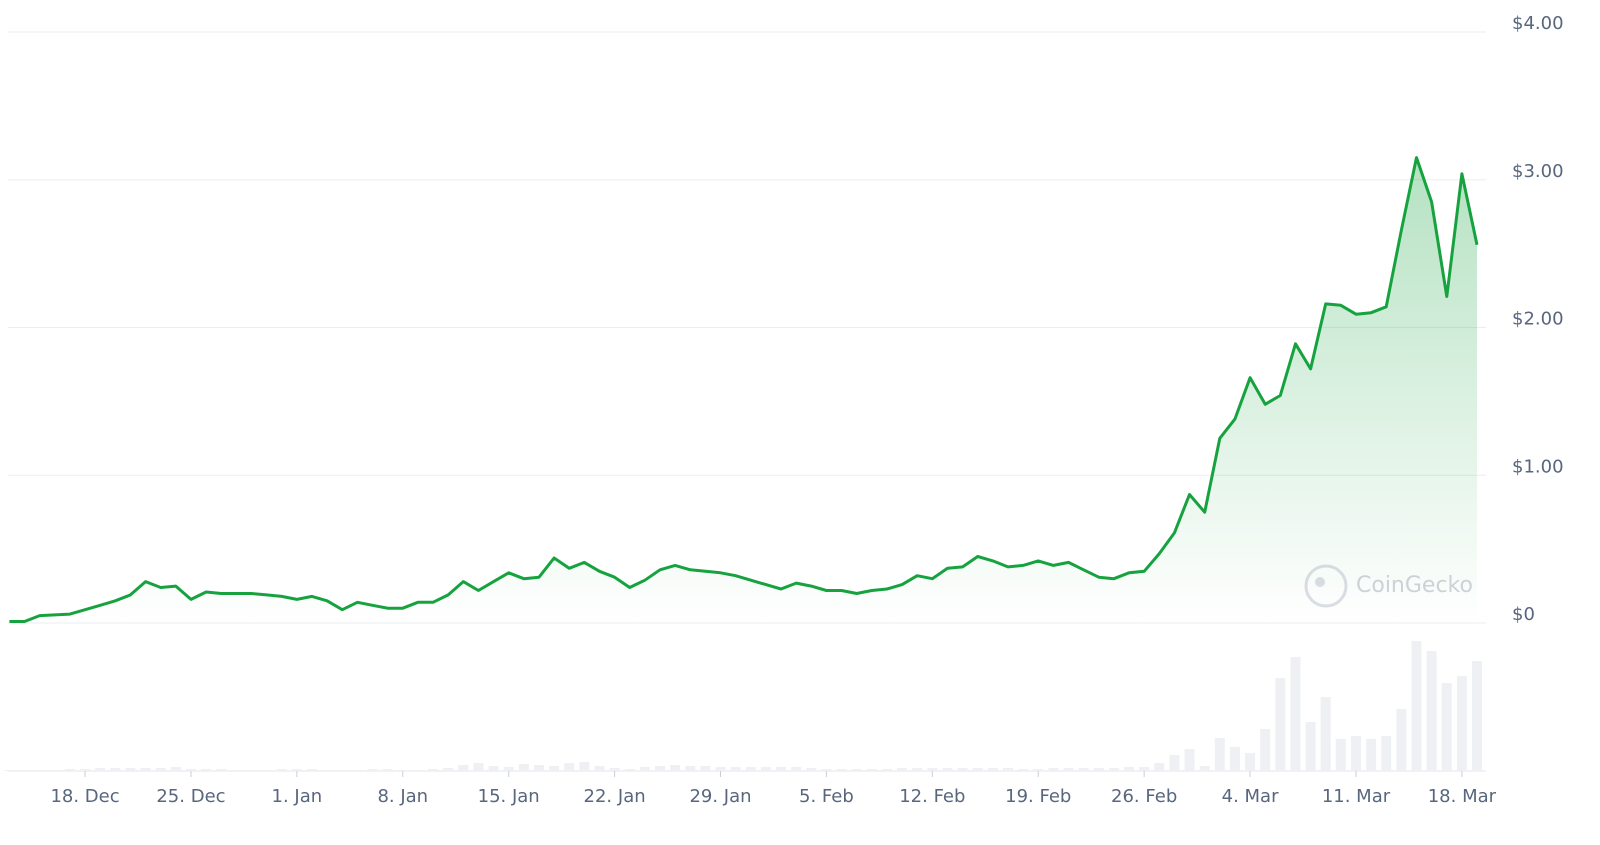  Describe the element at coordinates (402, 796) in the screenshot. I see `x-tick-label: 8. Jan` at that location.